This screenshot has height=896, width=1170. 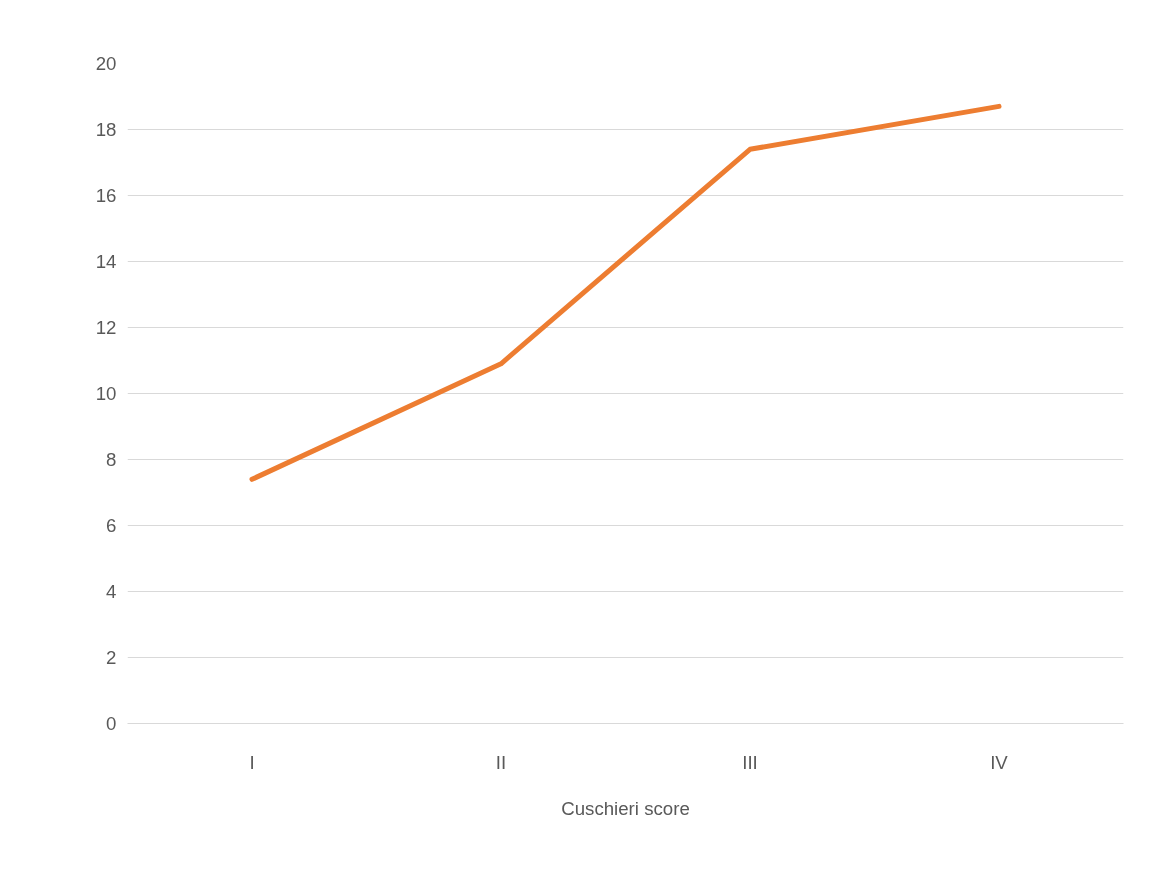 I want to click on x-tick-label: IV, so click(x=999, y=762).